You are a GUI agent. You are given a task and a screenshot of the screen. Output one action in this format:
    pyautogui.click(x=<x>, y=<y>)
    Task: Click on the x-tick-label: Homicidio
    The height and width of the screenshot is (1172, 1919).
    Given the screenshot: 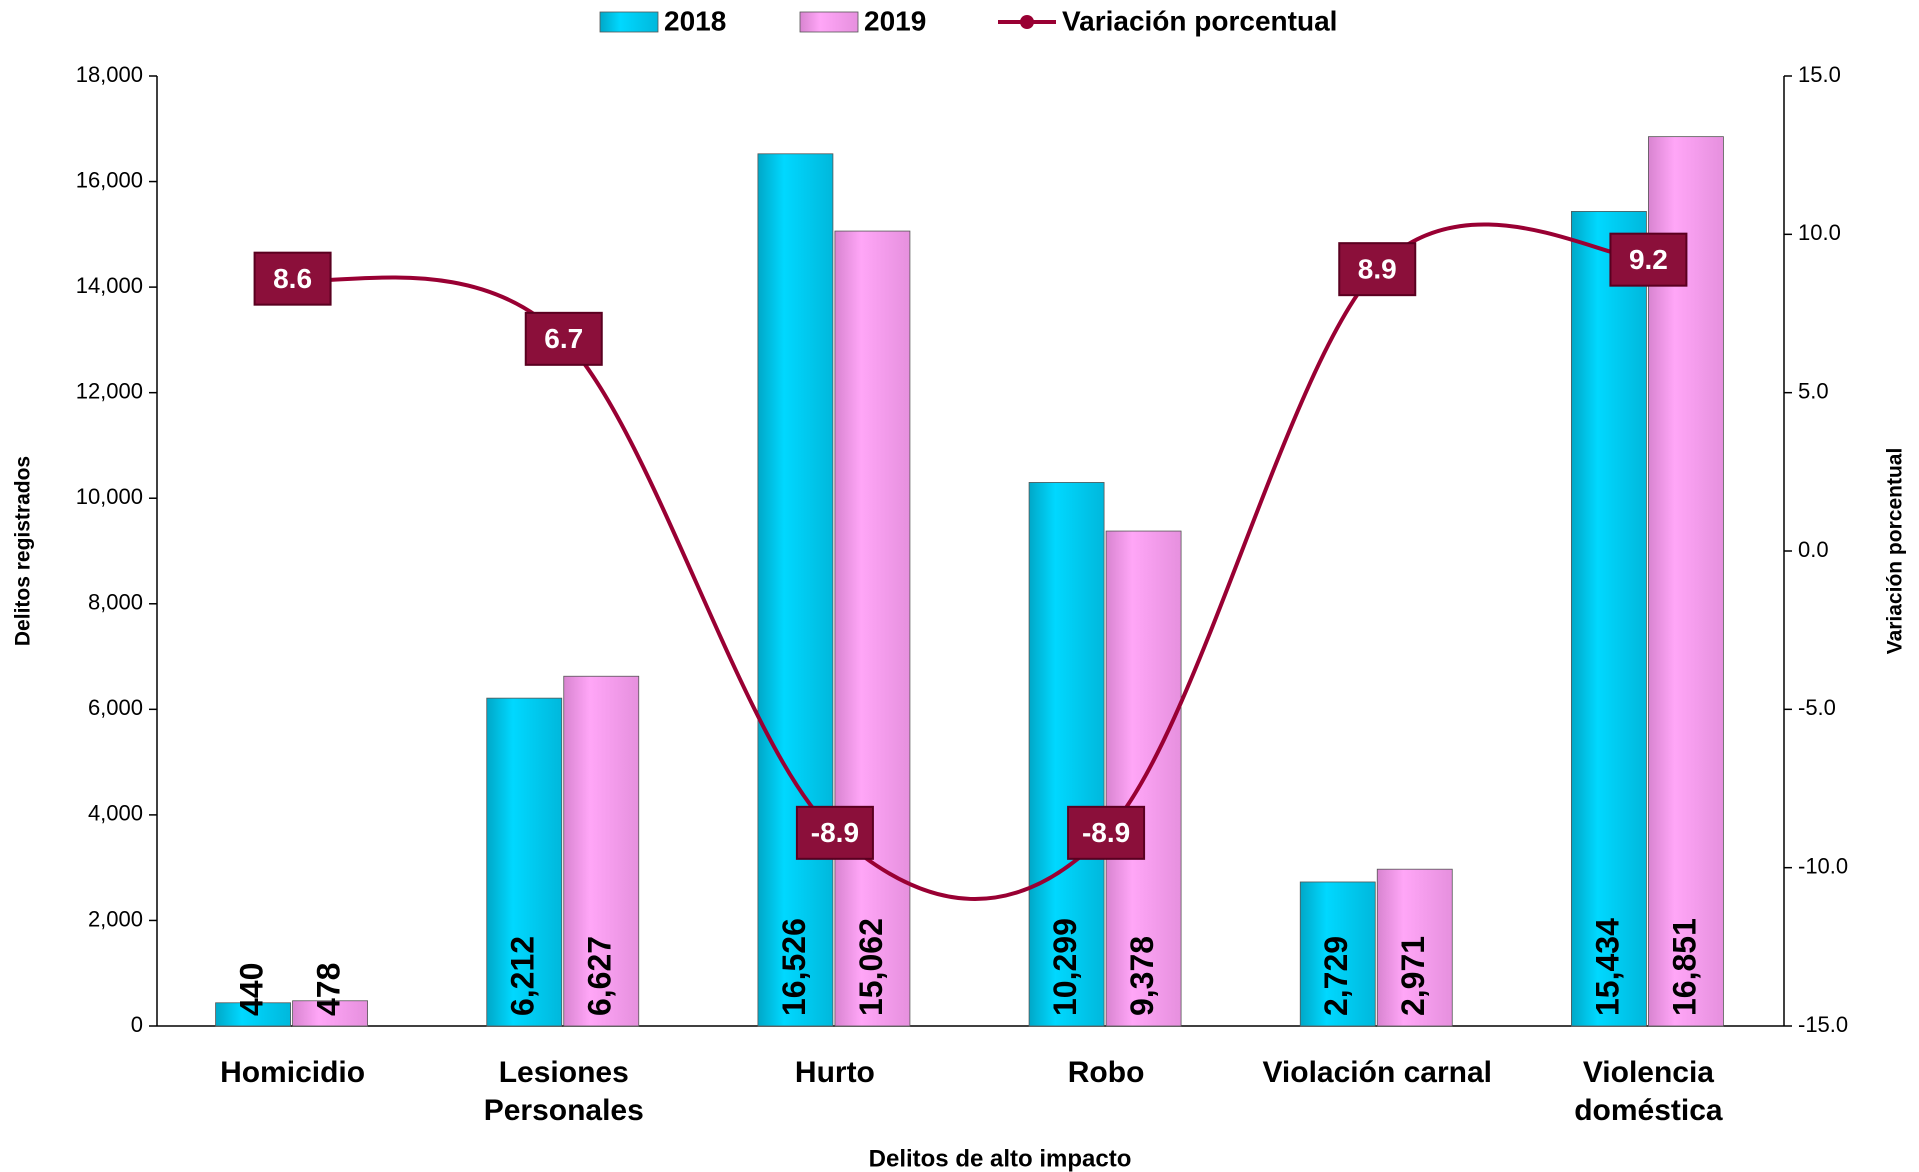 What is the action you would take?
    pyautogui.click(x=293, y=1072)
    